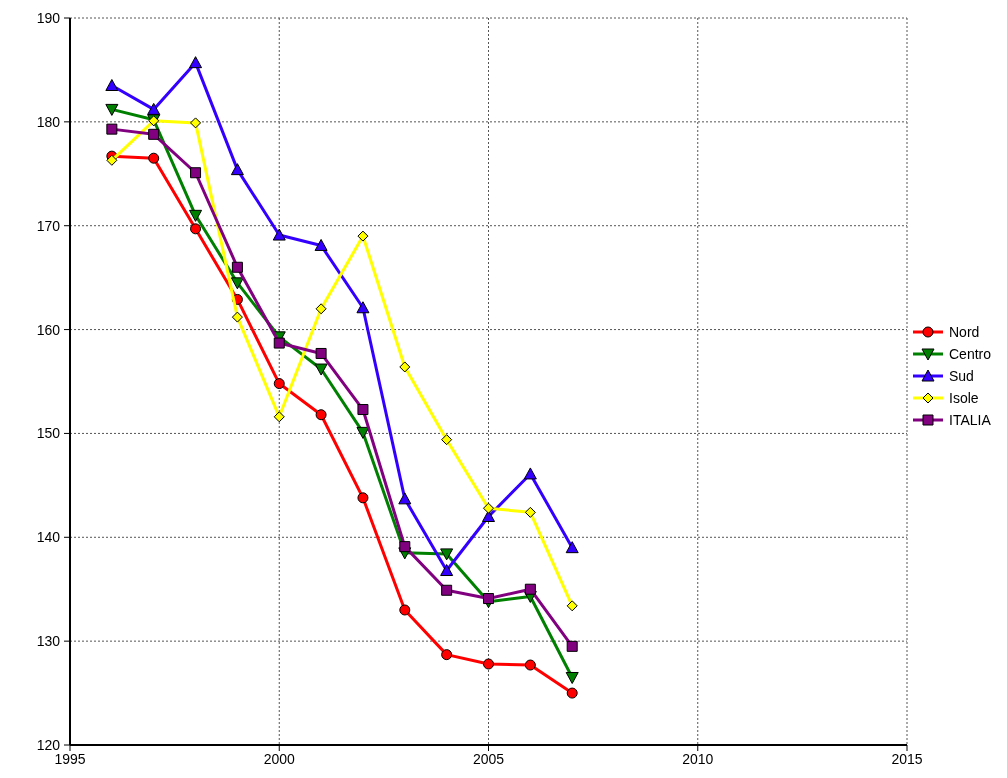 The image size is (1007, 778). What do you see at coordinates (48, 329) in the screenshot?
I see `y-tick-label: 160` at bounding box center [48, 329].